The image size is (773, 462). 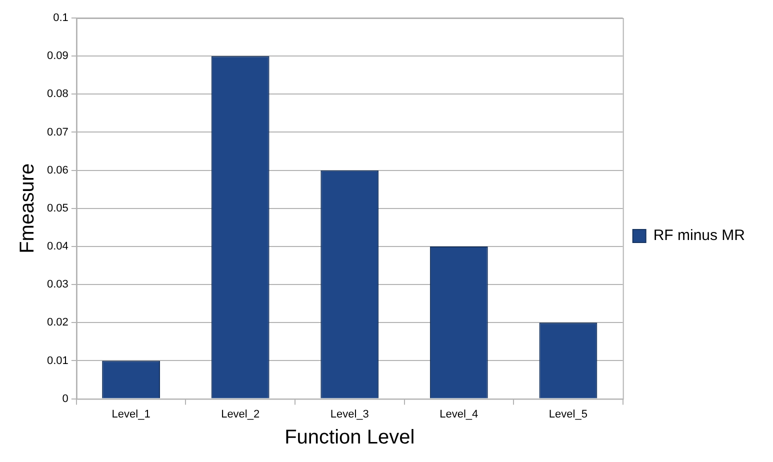 I want to click on y-axis-title: Fmeasure, so click(x=27, y=208).